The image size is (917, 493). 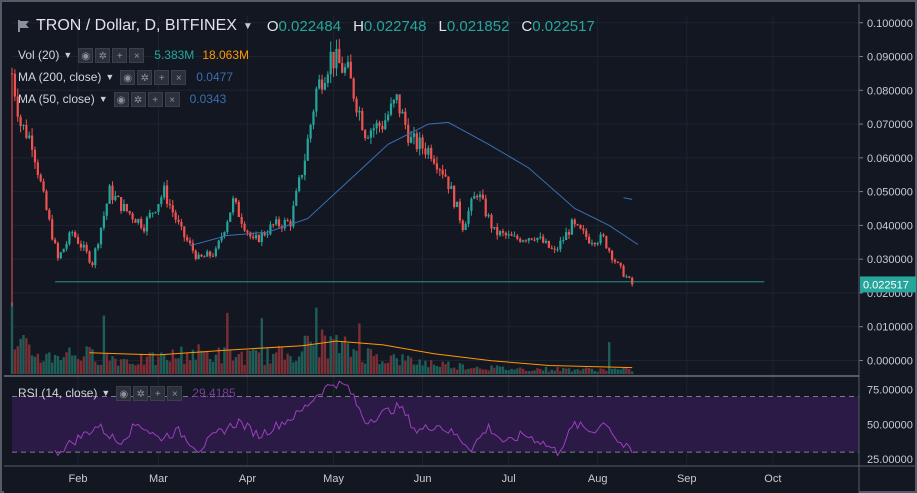 I want to click on x-tick-label: Mar, so click(x=158, y=479).